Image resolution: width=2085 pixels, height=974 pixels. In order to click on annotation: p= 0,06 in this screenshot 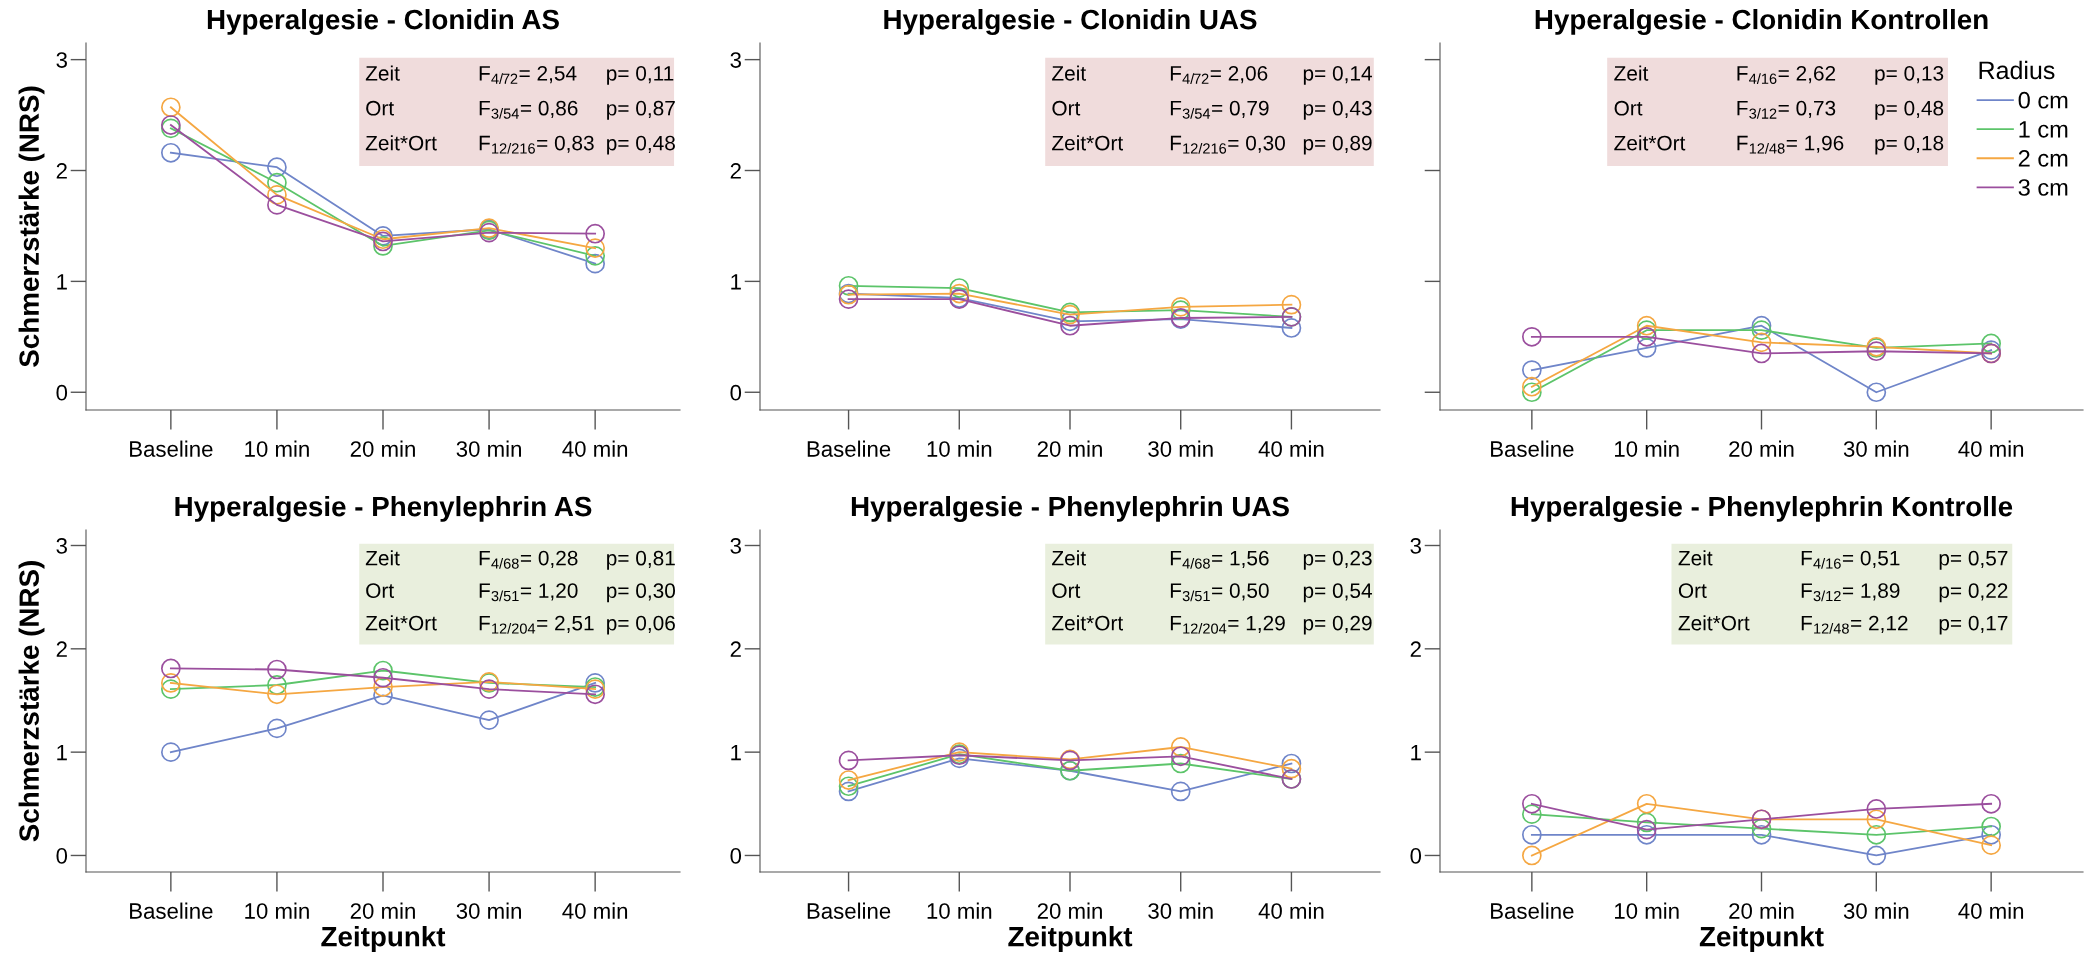, I will do `click(641, 625)`.